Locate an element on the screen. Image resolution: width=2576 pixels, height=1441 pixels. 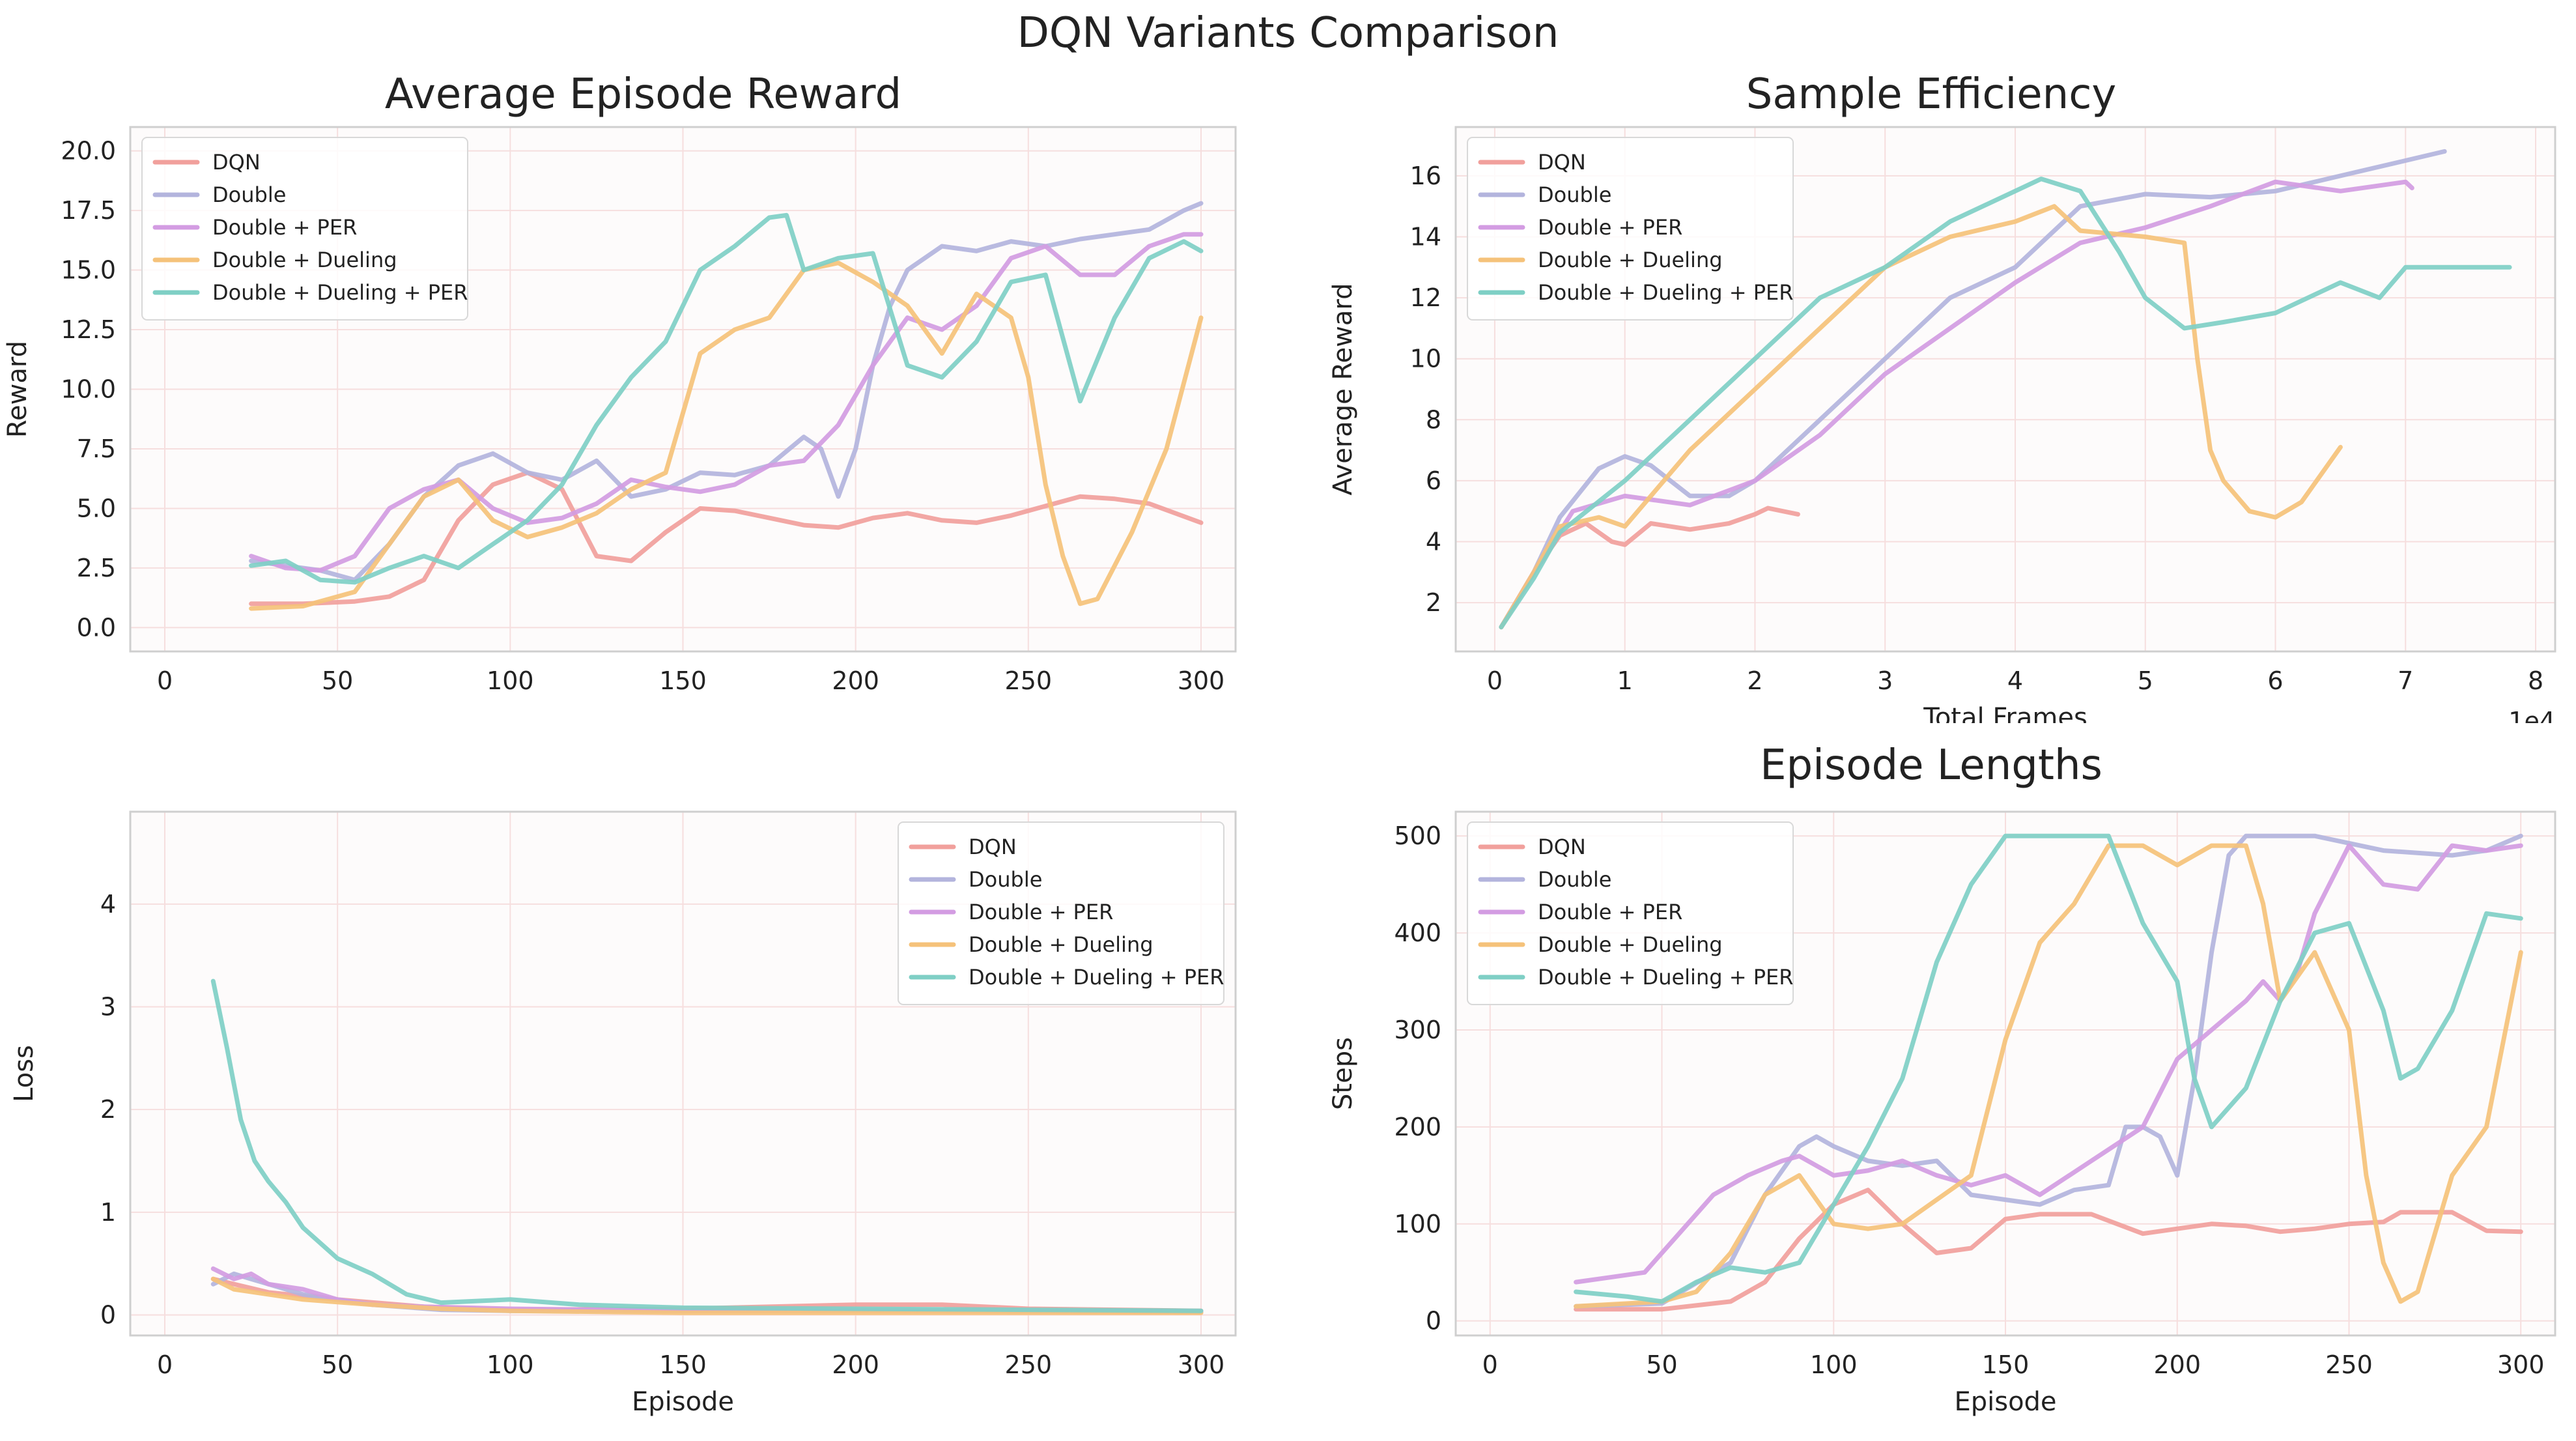
y-axis-label: Steps is located at coordinates (1343, 1073).